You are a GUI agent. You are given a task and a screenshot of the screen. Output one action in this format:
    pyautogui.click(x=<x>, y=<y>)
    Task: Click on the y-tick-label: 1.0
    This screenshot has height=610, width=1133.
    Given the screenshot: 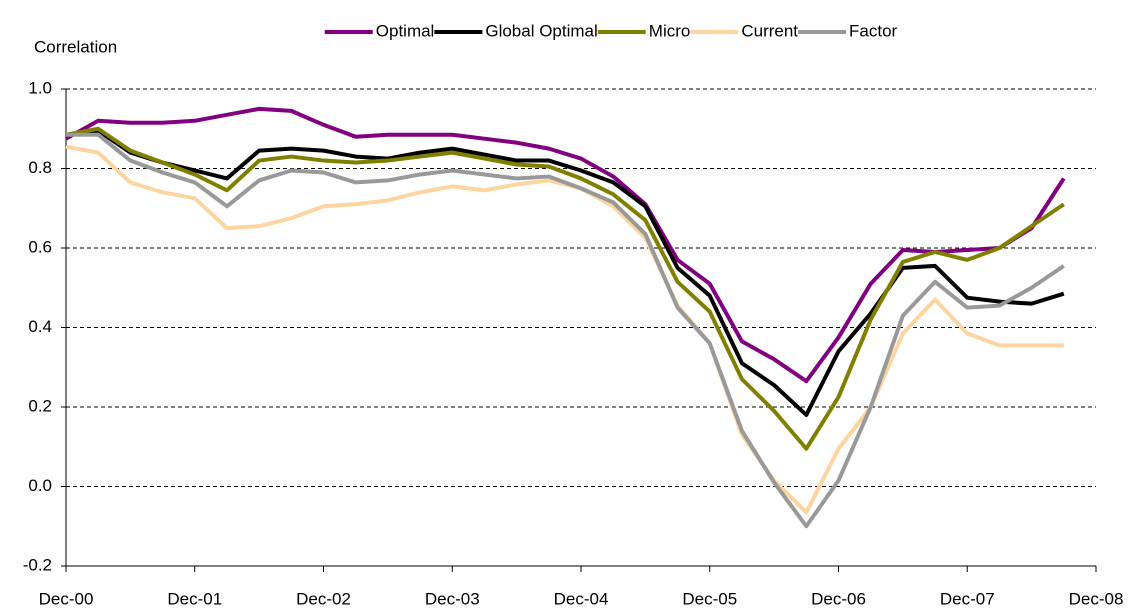 What is the action you would take?
    pyautogui.click(x=40, y=87)
    